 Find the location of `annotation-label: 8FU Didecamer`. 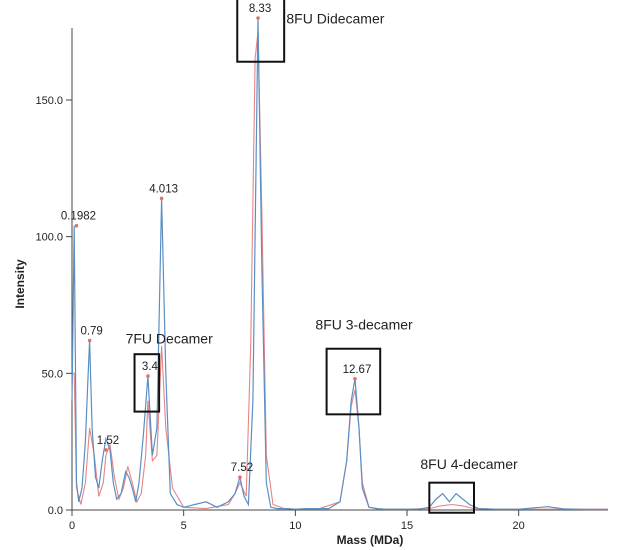

annotation-label: 8FU Didecamer is located at coordinates (335, 18).